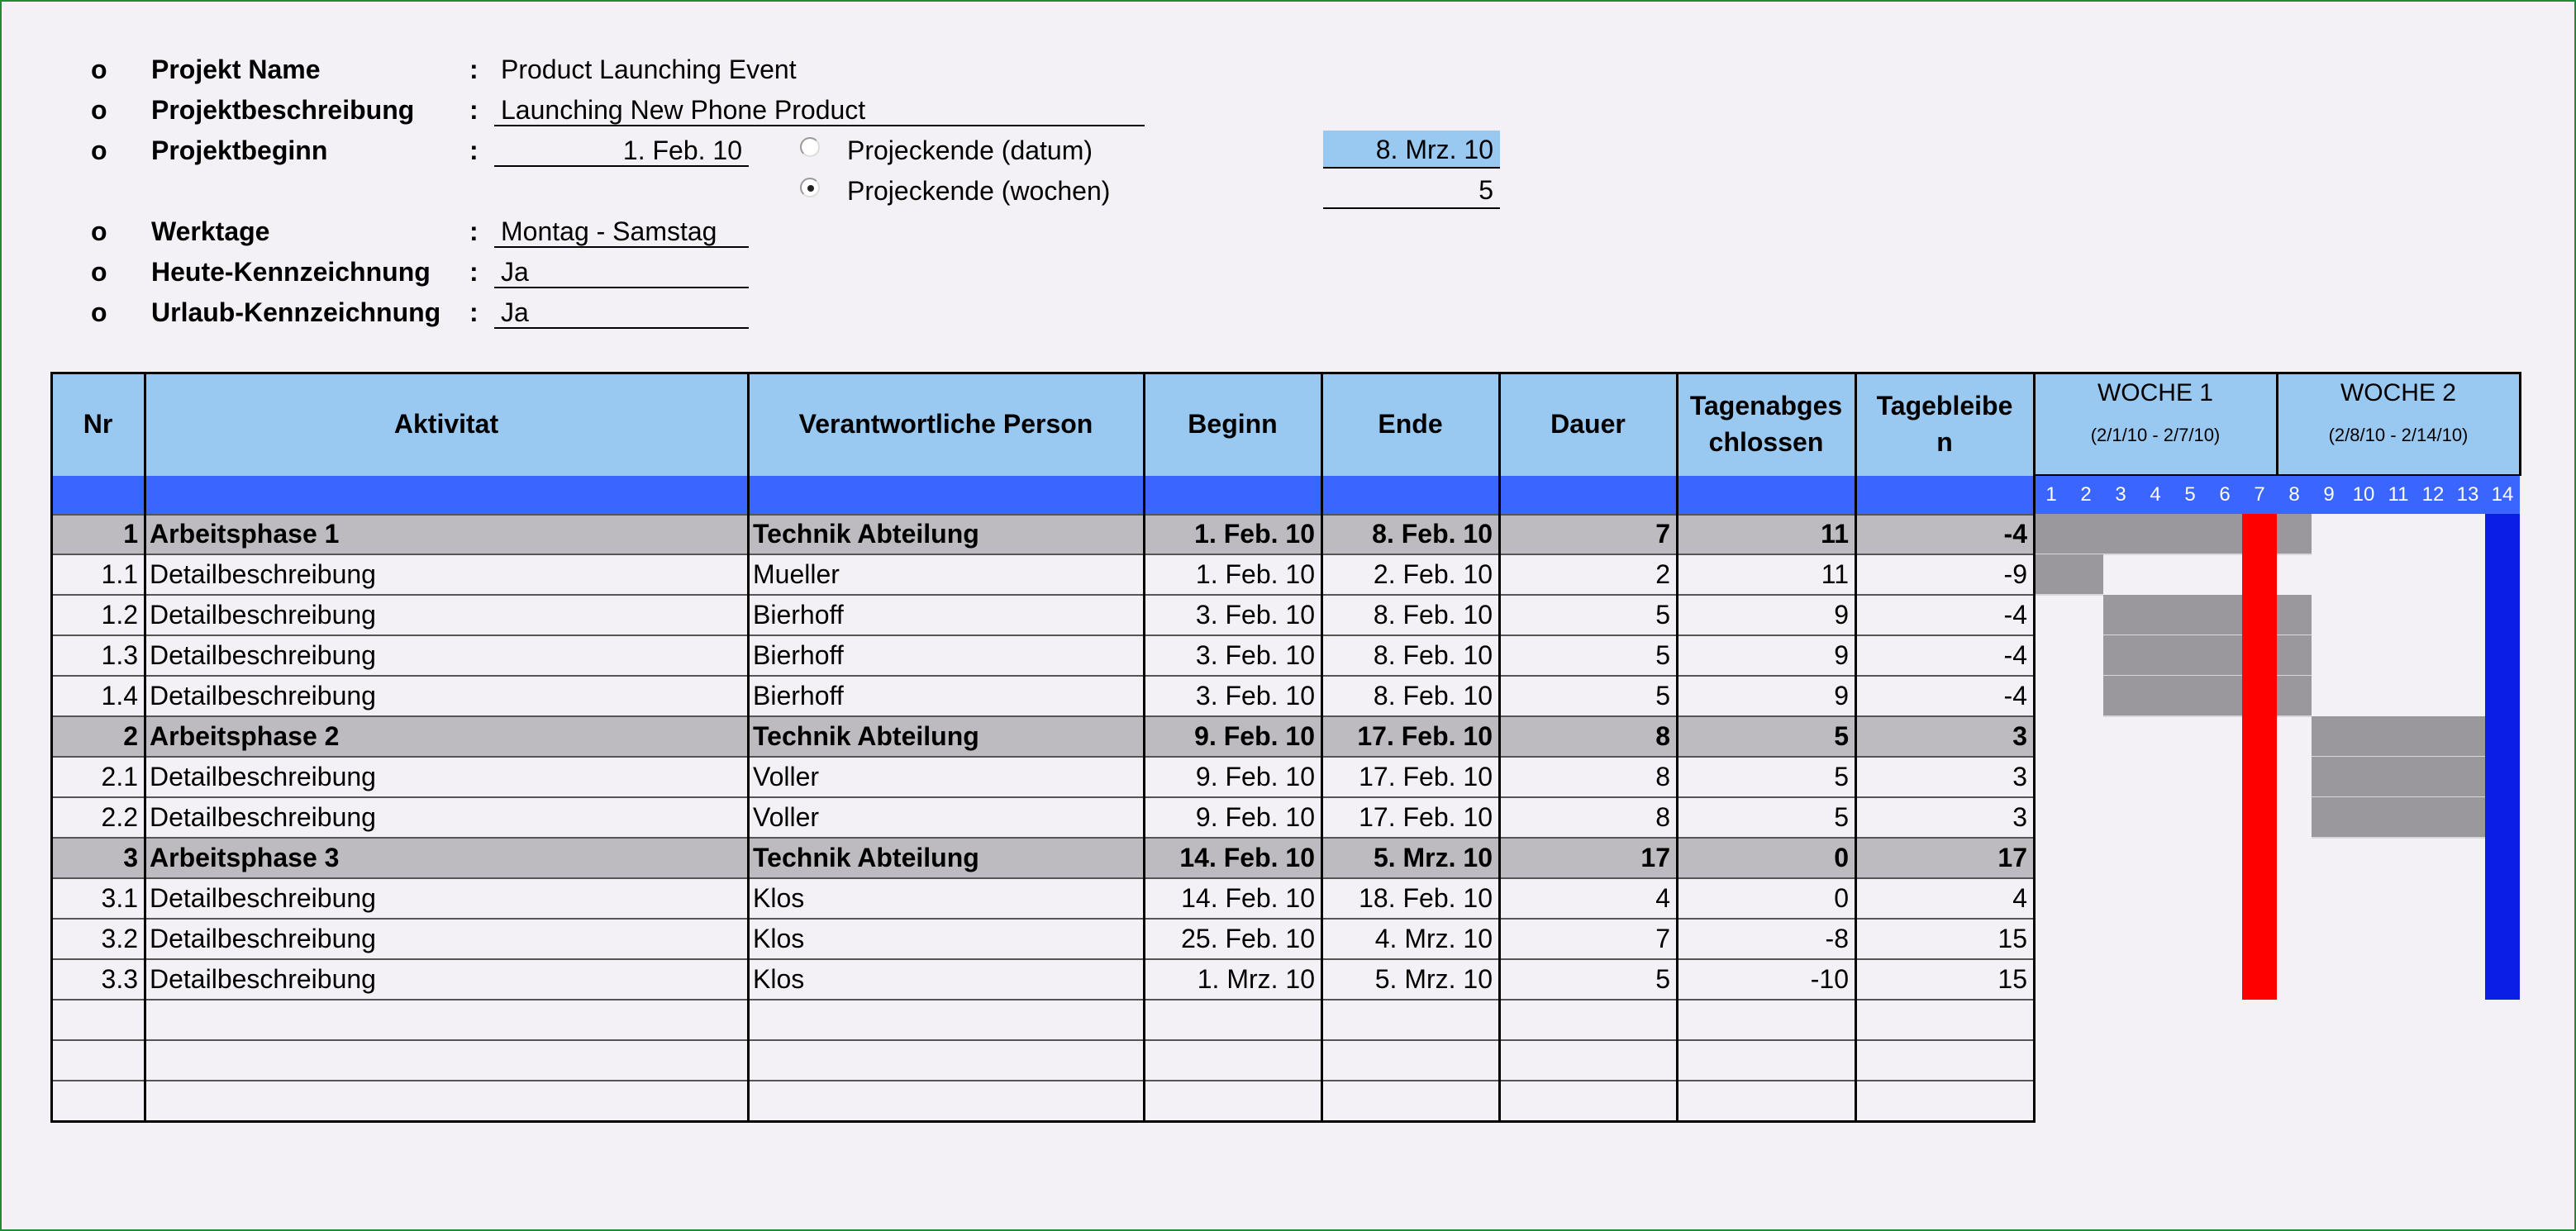 This screenshot has width=2576, height=1231. Describe the element at coordinates (120, 817) in the screenshot. I see `nr-cell: 2.2` at that location.